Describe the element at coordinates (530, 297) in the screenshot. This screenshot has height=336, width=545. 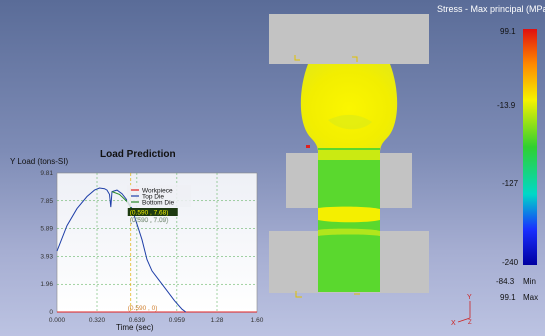
I see `legend-max-label: Max` at that location.